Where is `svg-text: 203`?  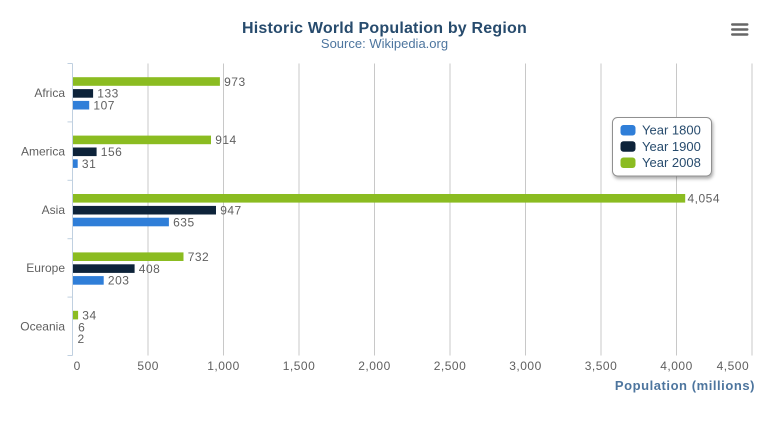 svg-text: 203 is located at coordinates (119, 281).